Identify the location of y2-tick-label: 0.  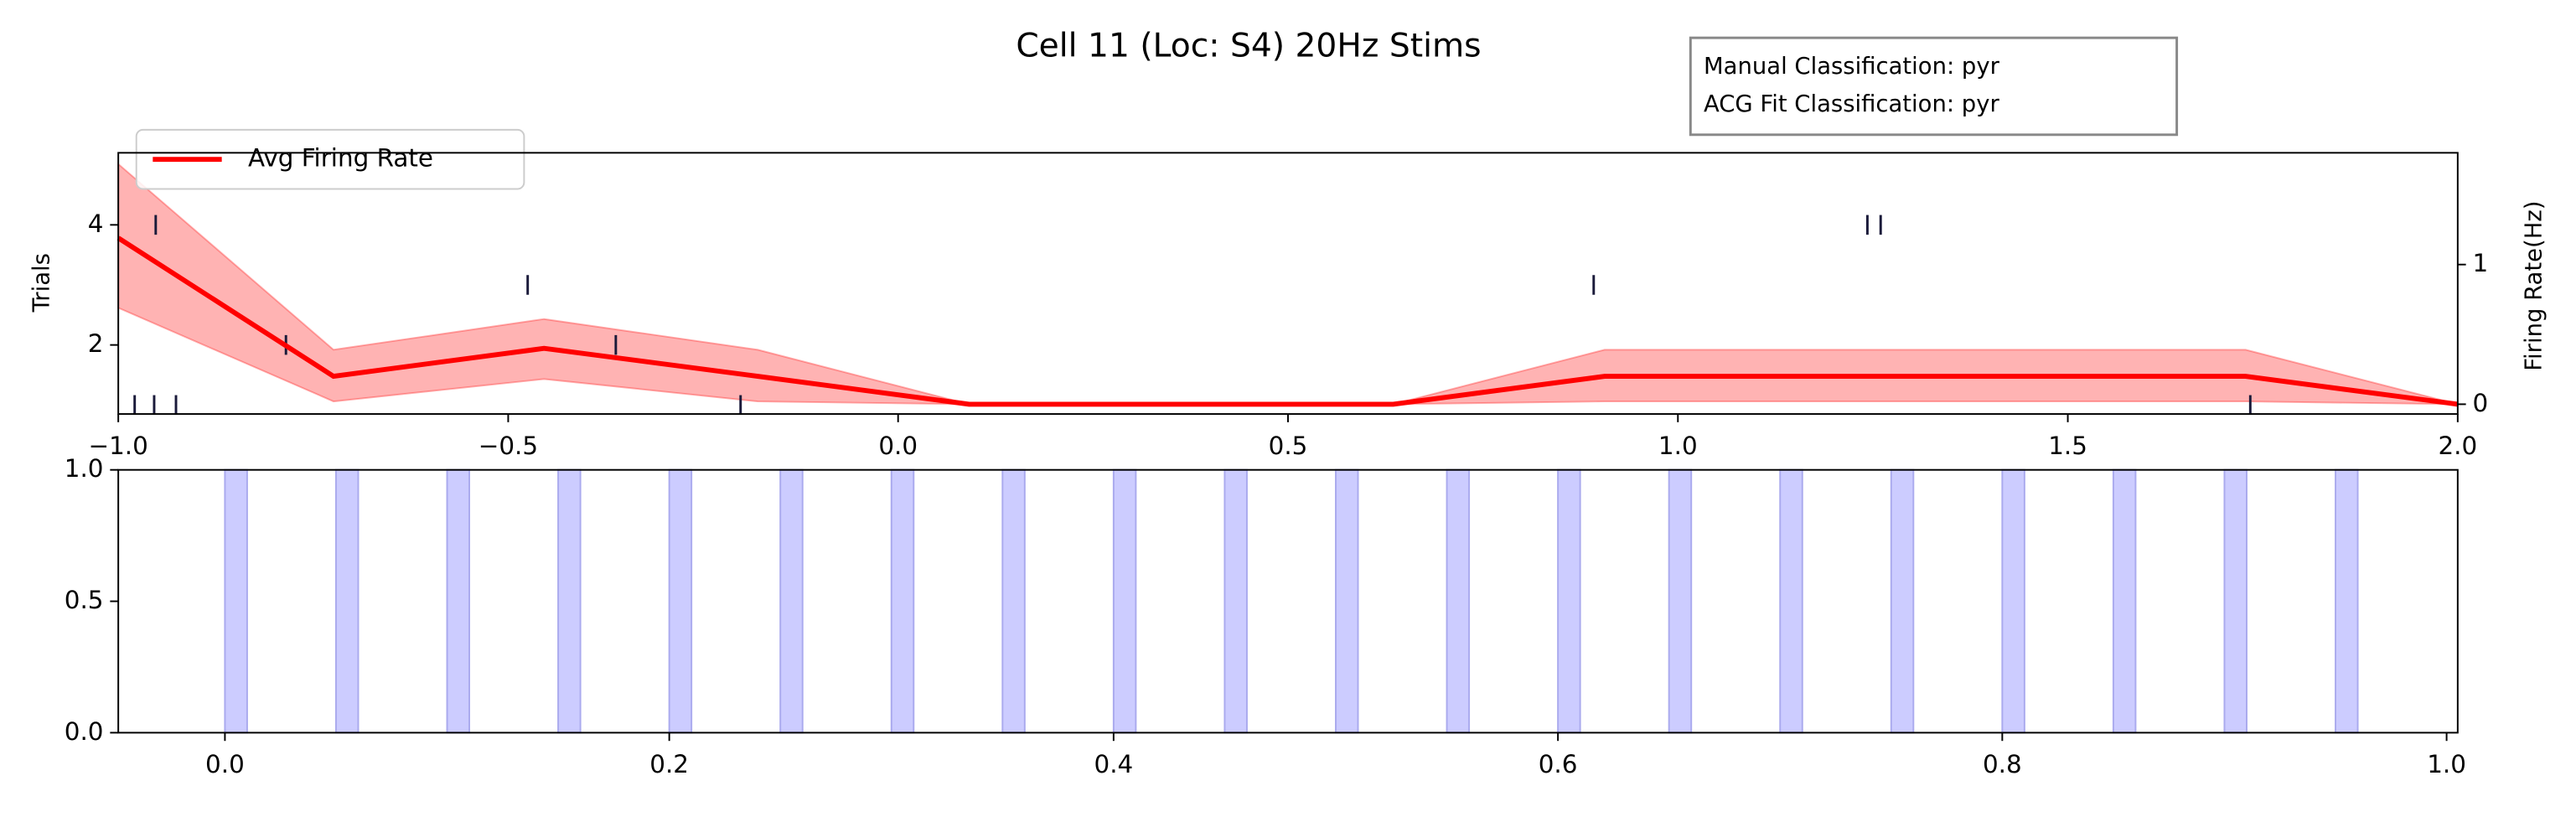
(2480, 403).